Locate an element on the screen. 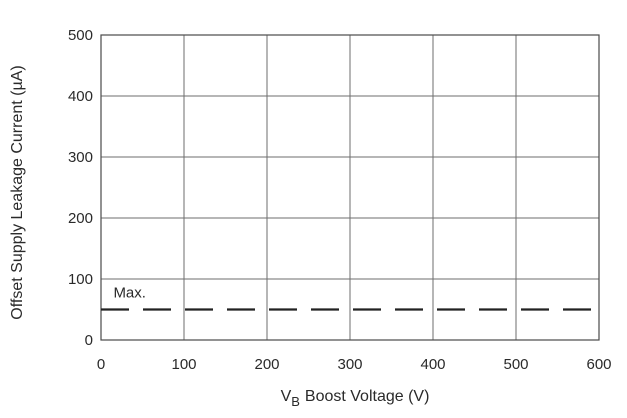 The image size is (627, 418). x-tick-label: 400 is located at coordinates (432, 364).